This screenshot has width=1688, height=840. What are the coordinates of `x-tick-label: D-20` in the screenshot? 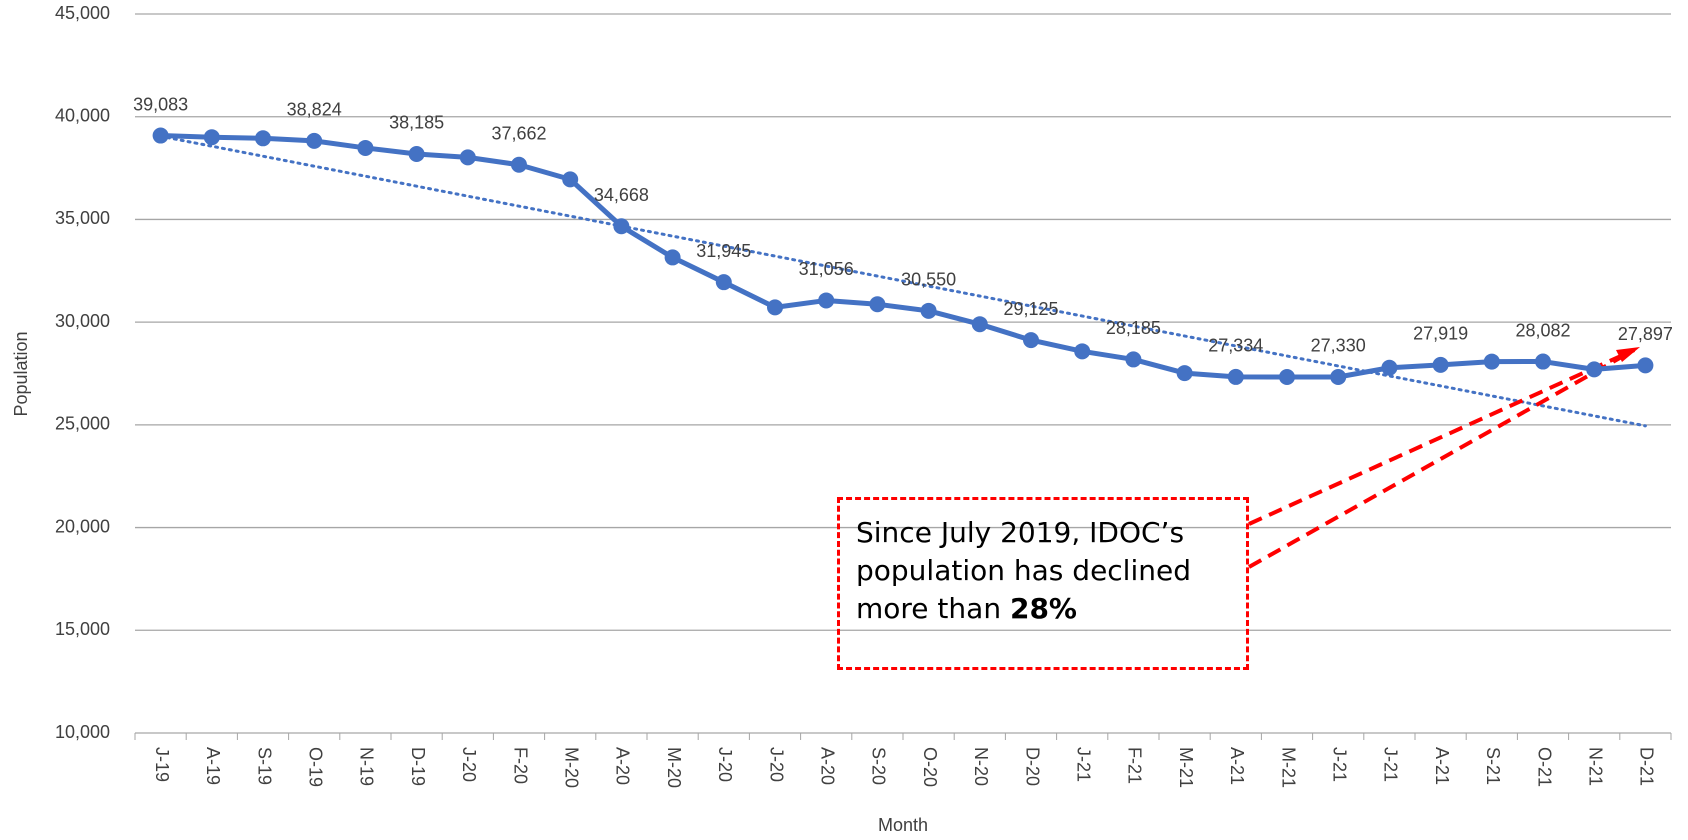 It's located at (1032, 766).